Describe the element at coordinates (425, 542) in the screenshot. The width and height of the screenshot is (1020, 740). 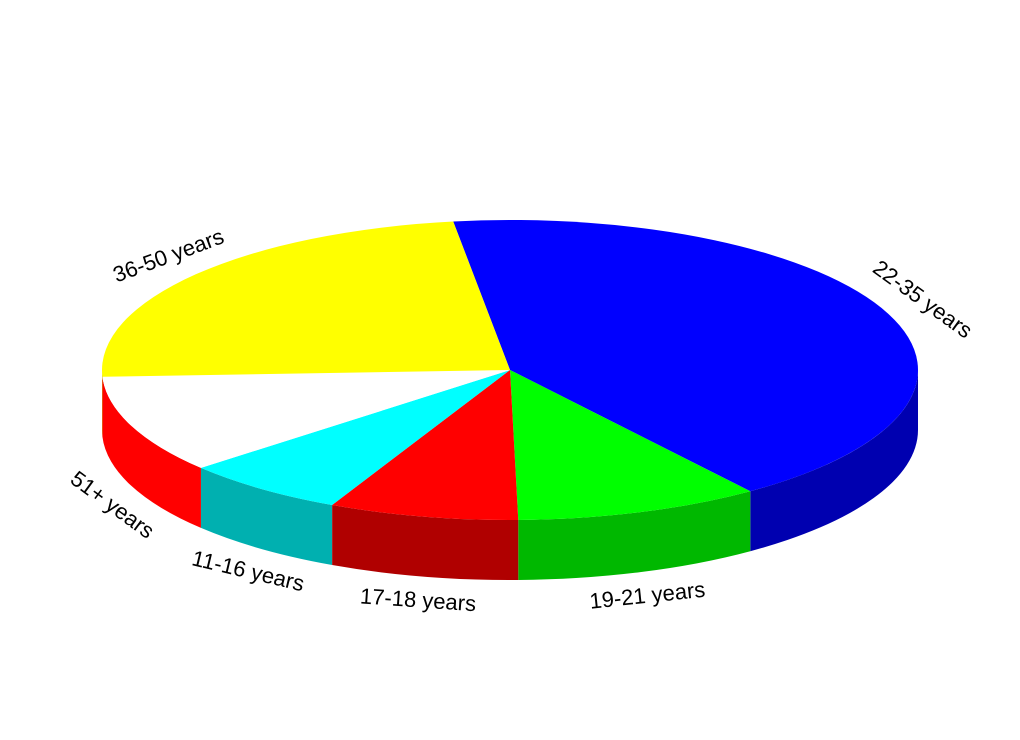
I see `pie-side-17-18-years` at that location.